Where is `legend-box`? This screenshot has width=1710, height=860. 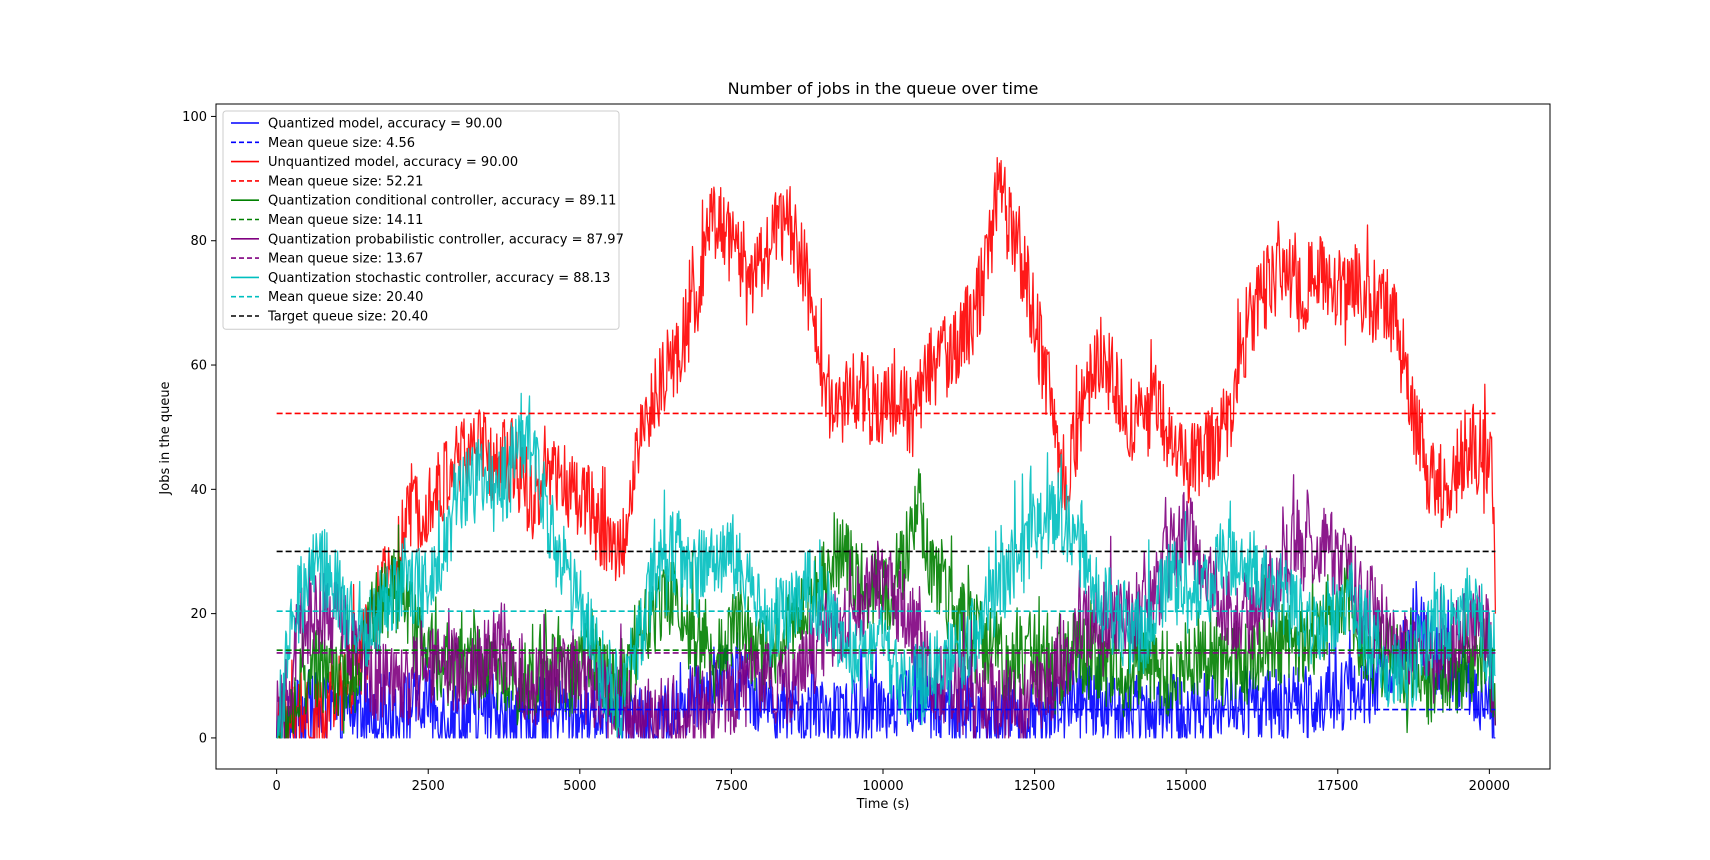
legend-box is located at coordinates (421, 220).